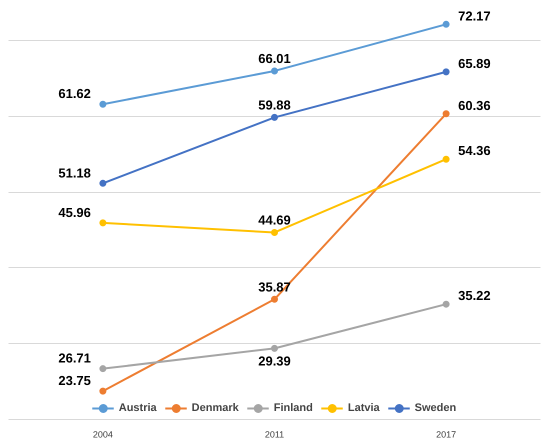  I want to click on data-label: 59.88, so click(274, 104).